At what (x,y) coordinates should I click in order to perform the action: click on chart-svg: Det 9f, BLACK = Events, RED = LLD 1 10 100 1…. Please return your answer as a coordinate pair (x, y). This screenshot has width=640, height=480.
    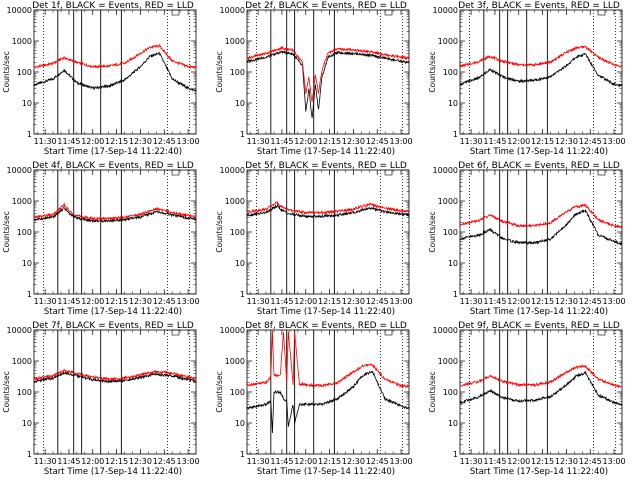
    Looking at the image, I should click on (527, 399).